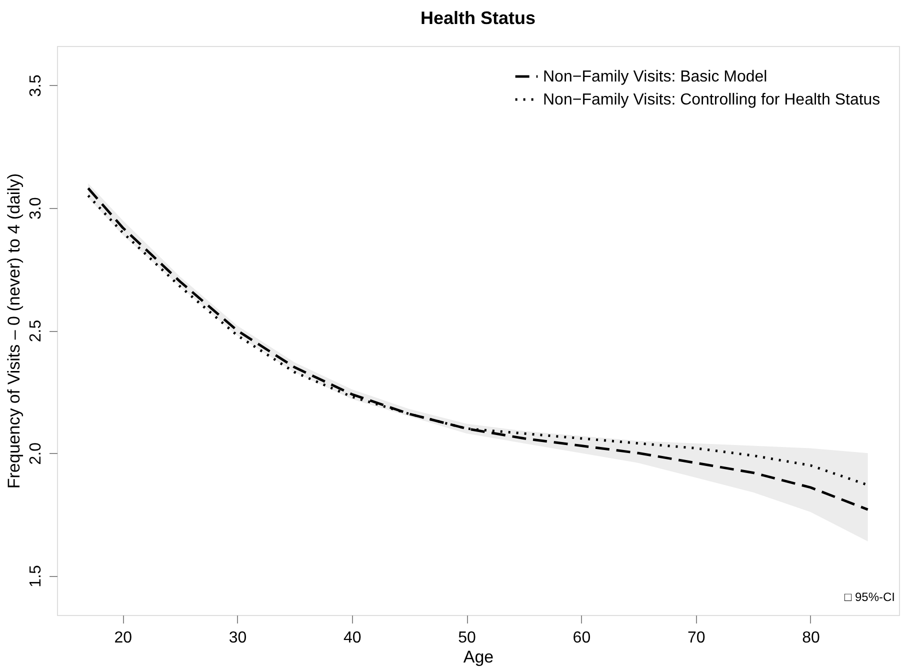 This screenshot has width=904, height=670. I want to click on annotation: □ 95%-CI, so click(869, 597).